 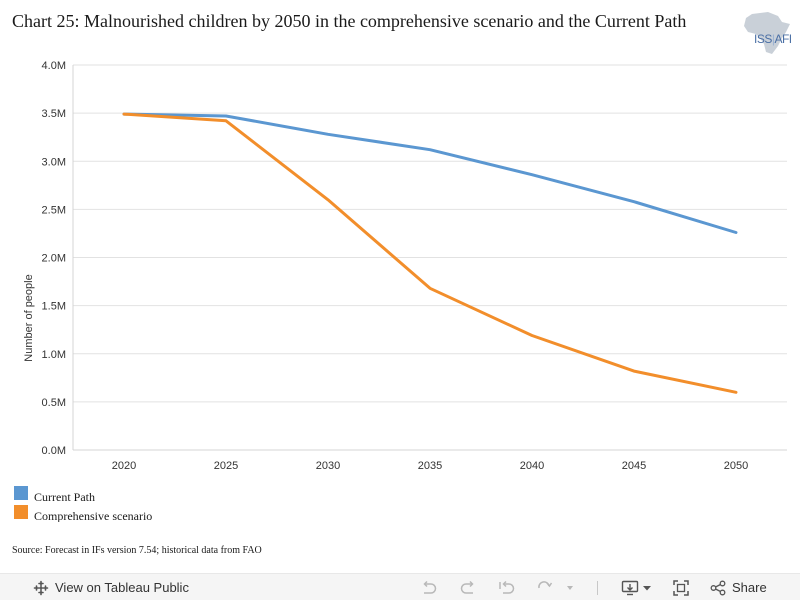 I want to click on legend-item-comprehensive-scenario: Comprehensive scenario, so click(x=114, y=512).